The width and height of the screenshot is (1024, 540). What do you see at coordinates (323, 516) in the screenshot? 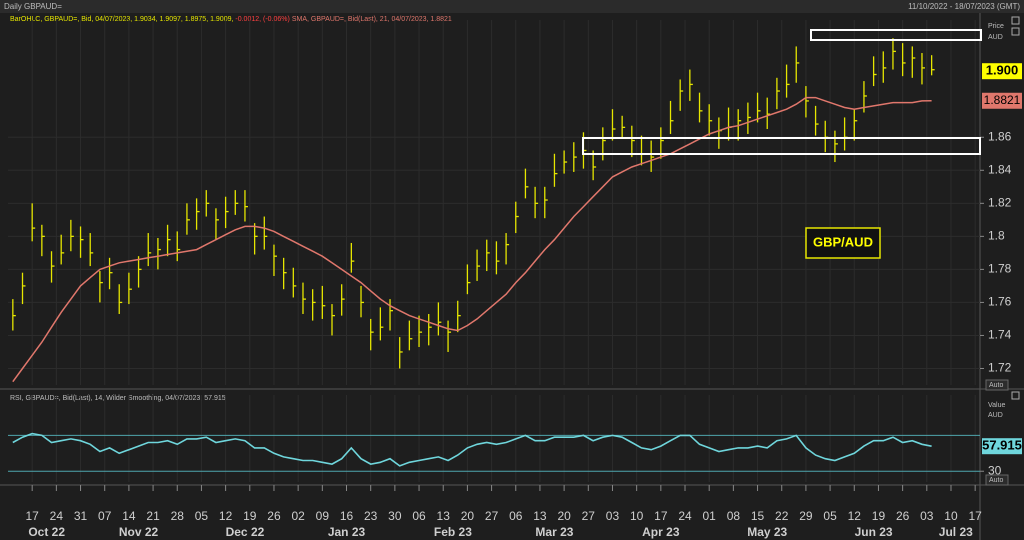
I see `x-tick-label: 09` at bounding box center [323, 516].